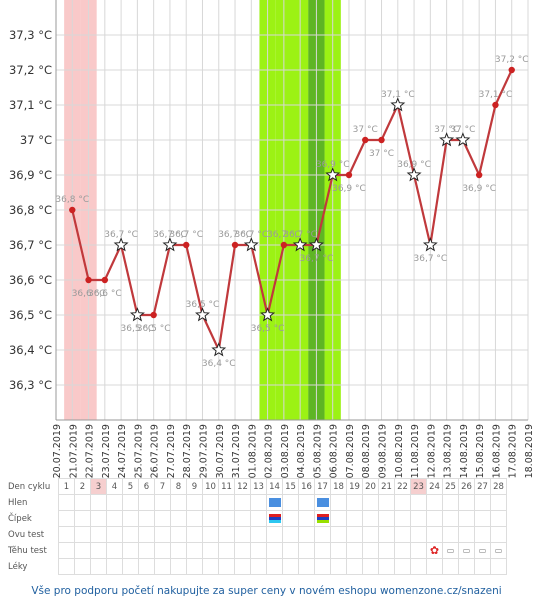 This screenshot has width=533, height=600. I want to click on day-cell: 2, so click(82, 486).